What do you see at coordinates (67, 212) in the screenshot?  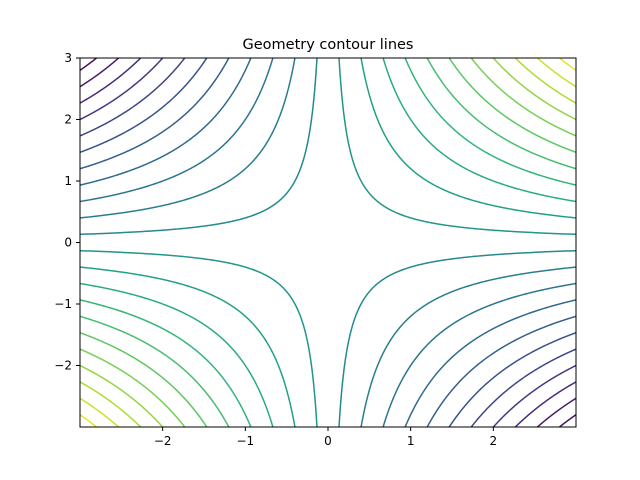 I see `y-axis: 3 2 1 0 −1 −2` at bounding box center [67, 212].